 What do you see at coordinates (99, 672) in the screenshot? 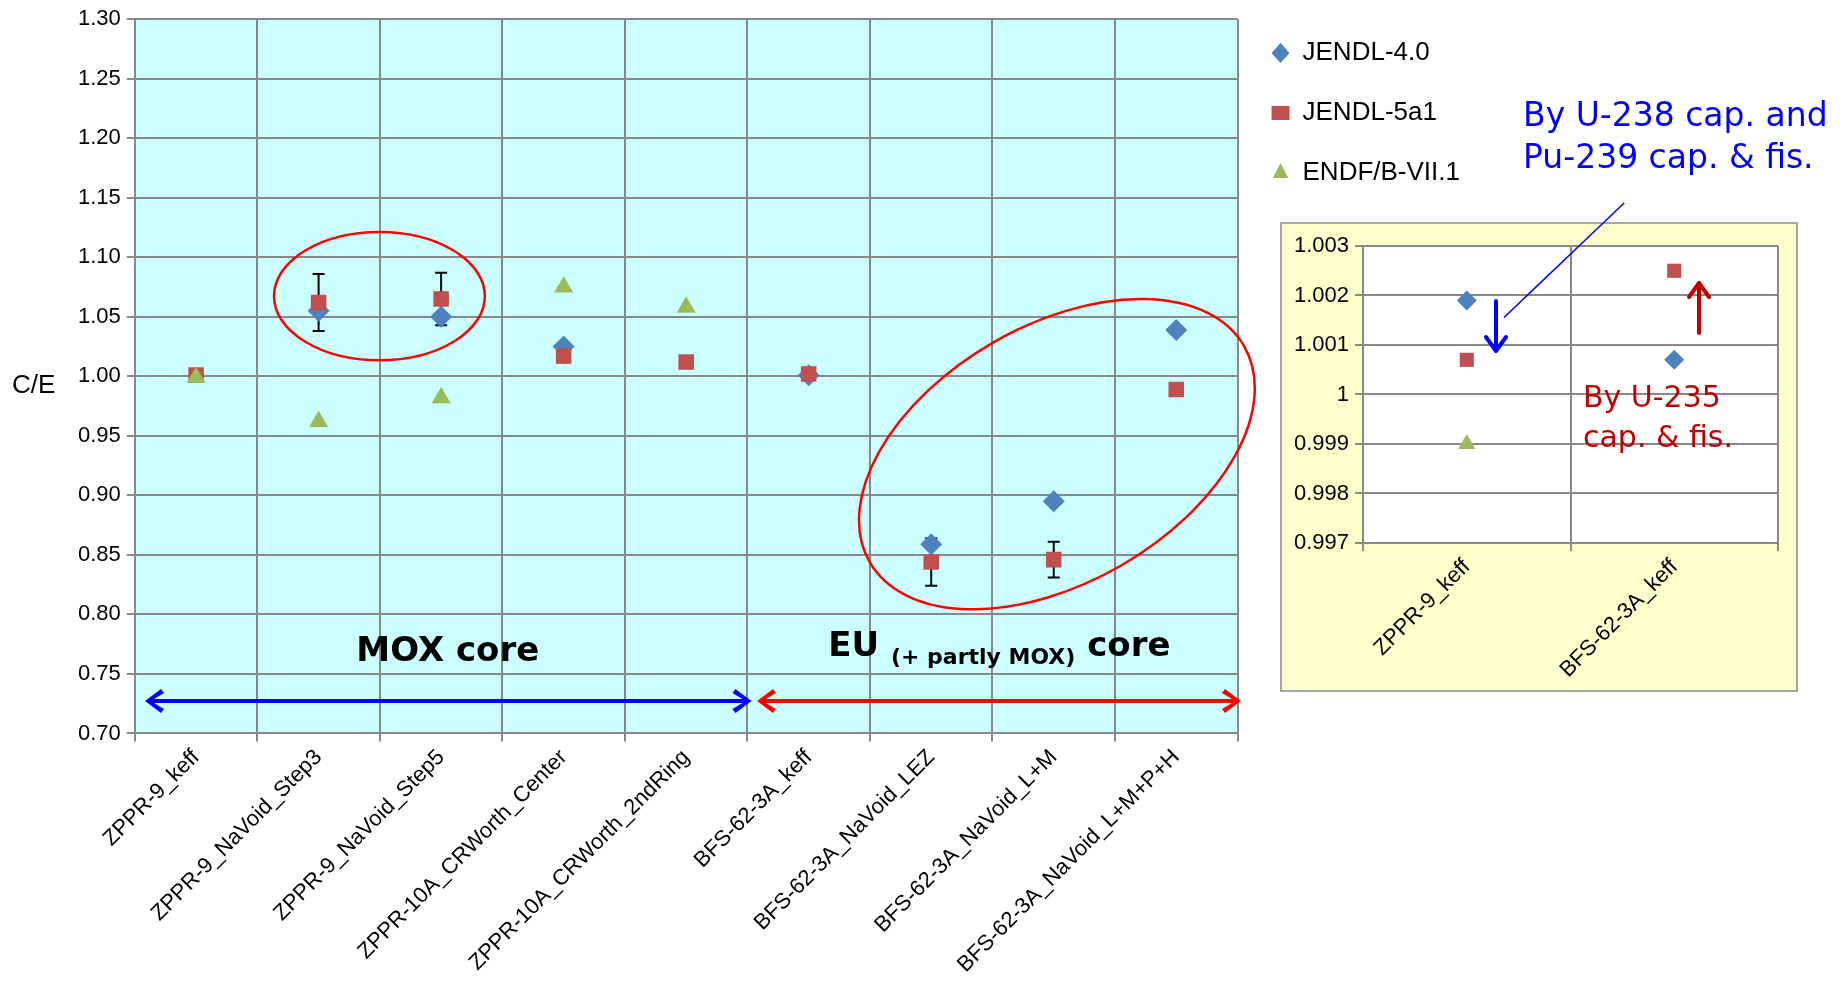
I see `y-tick-label: 0.75` at bounding box center [99, 672].